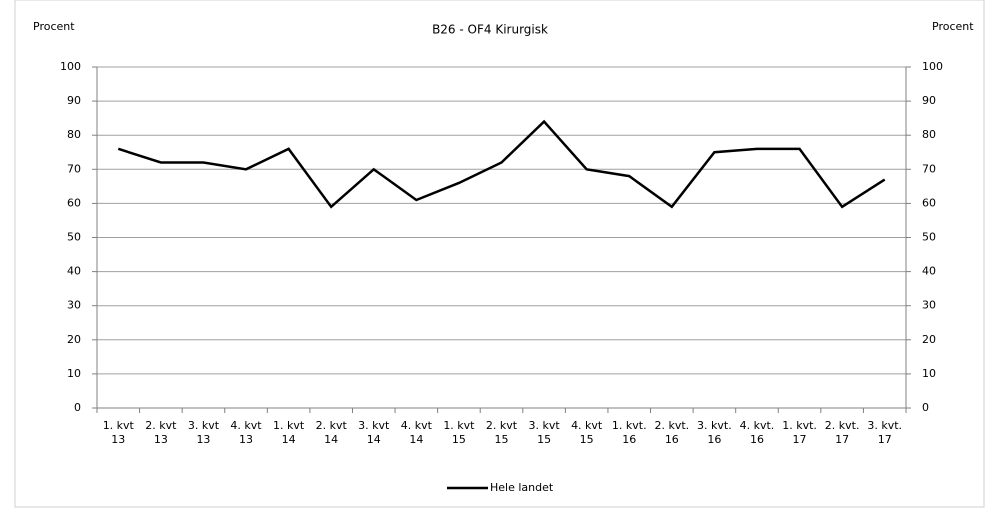 This screenshot has height=508, width=985. What do you see at coordinates (929, 168) in the screenshot?
I see `y2-tick-label: 70` at bounding box center [929, 168].